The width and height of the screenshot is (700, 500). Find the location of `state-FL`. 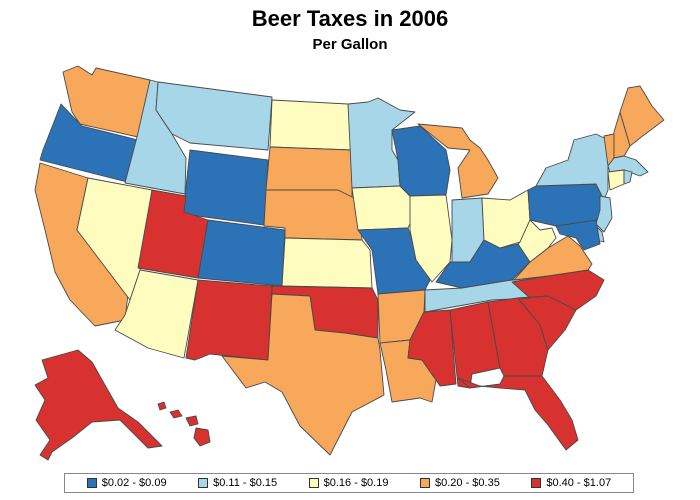

state-FL is located at coordinates (518, 413).